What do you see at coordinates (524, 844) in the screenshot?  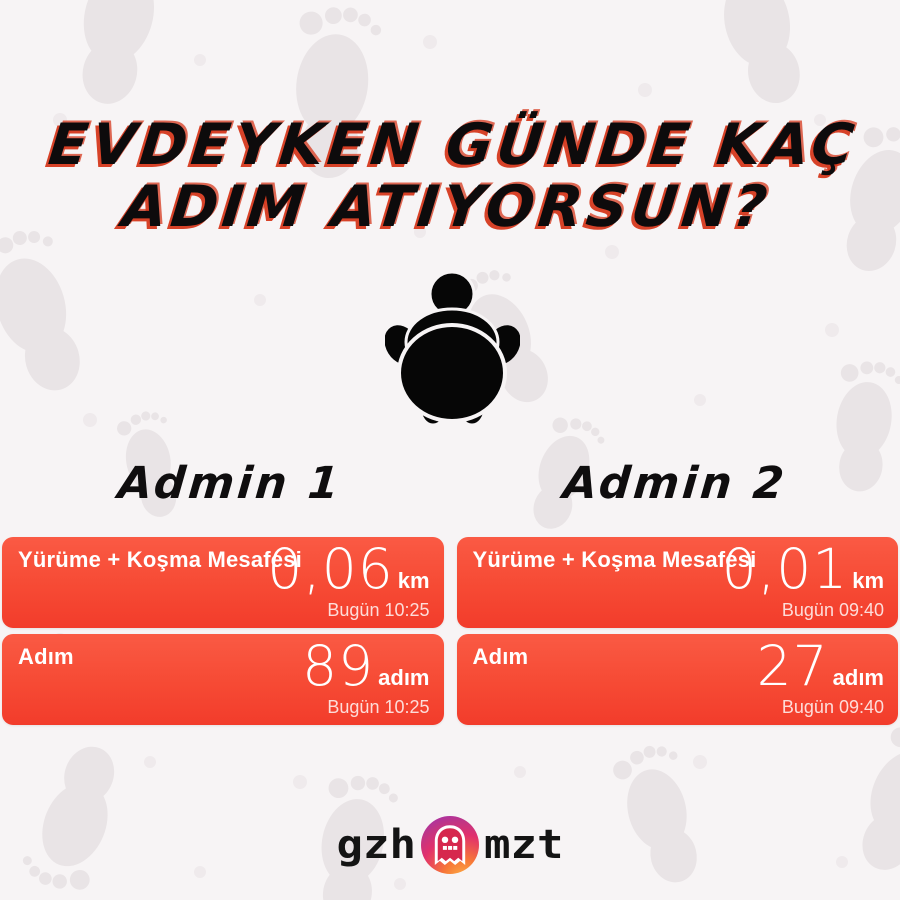 I see `logo-text-right: mzt` at bounding box center [524, 844].